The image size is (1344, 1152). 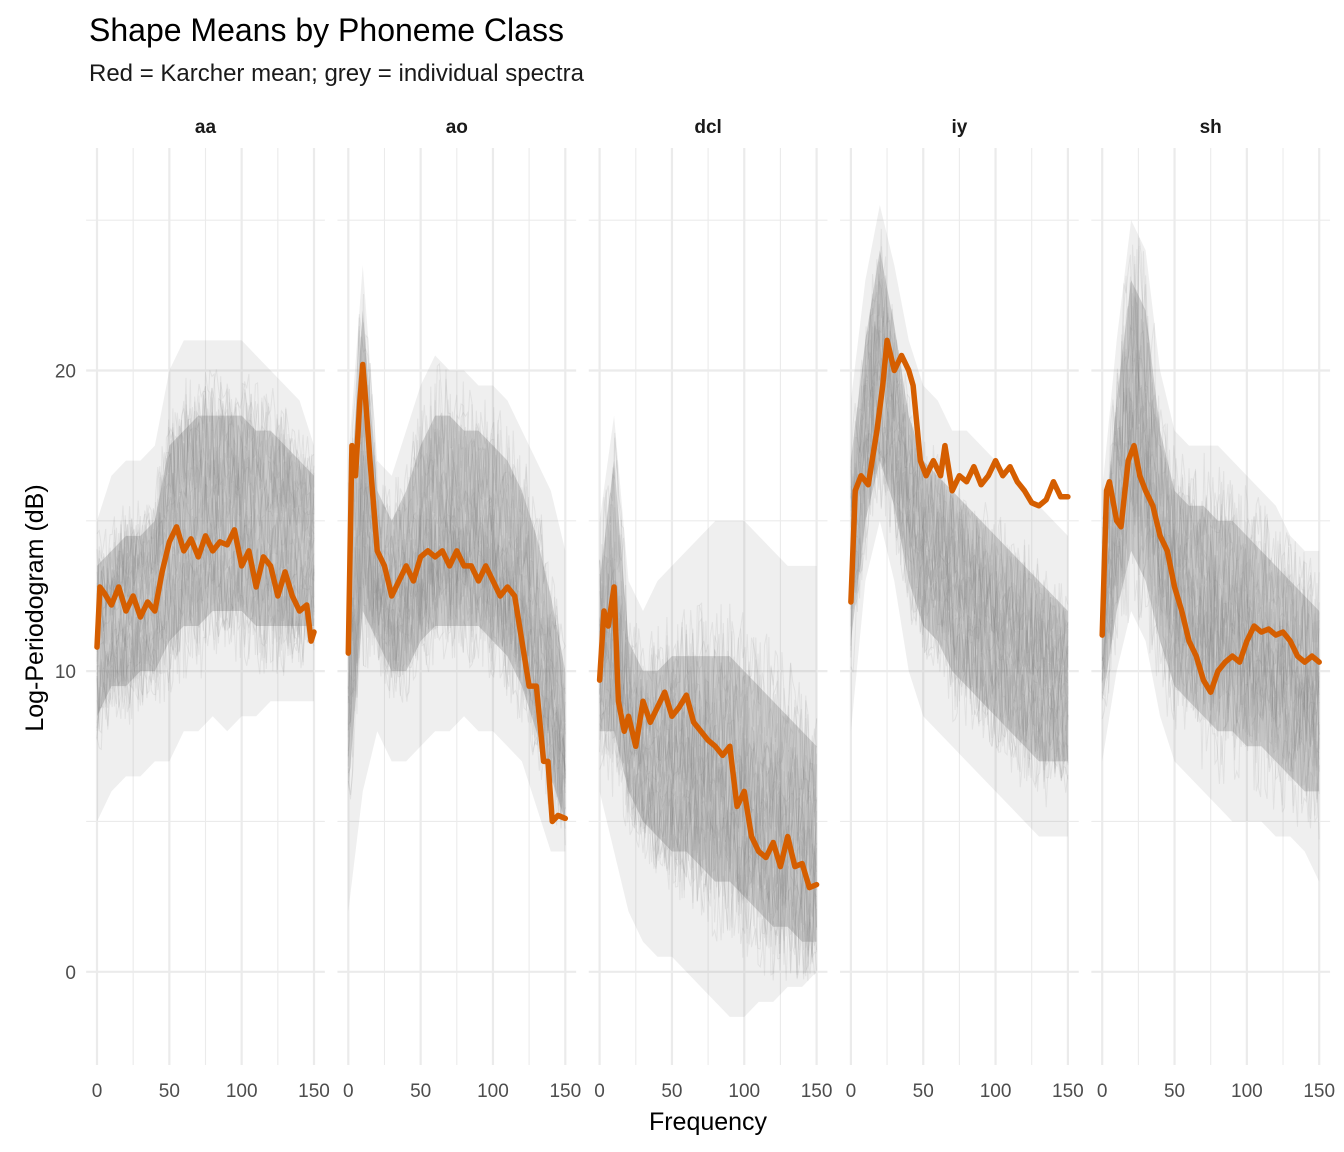 I want to click on karcher-mean-line-ao, so click(x=457, y=593).